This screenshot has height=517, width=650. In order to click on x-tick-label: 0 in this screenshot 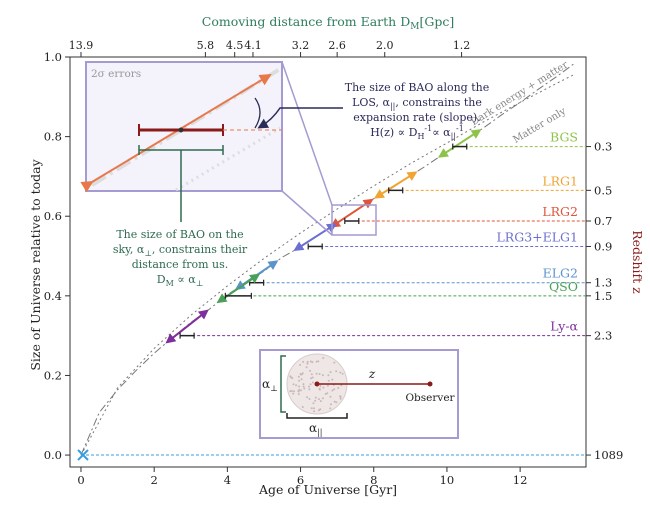, I will do `click(80, 480)`.